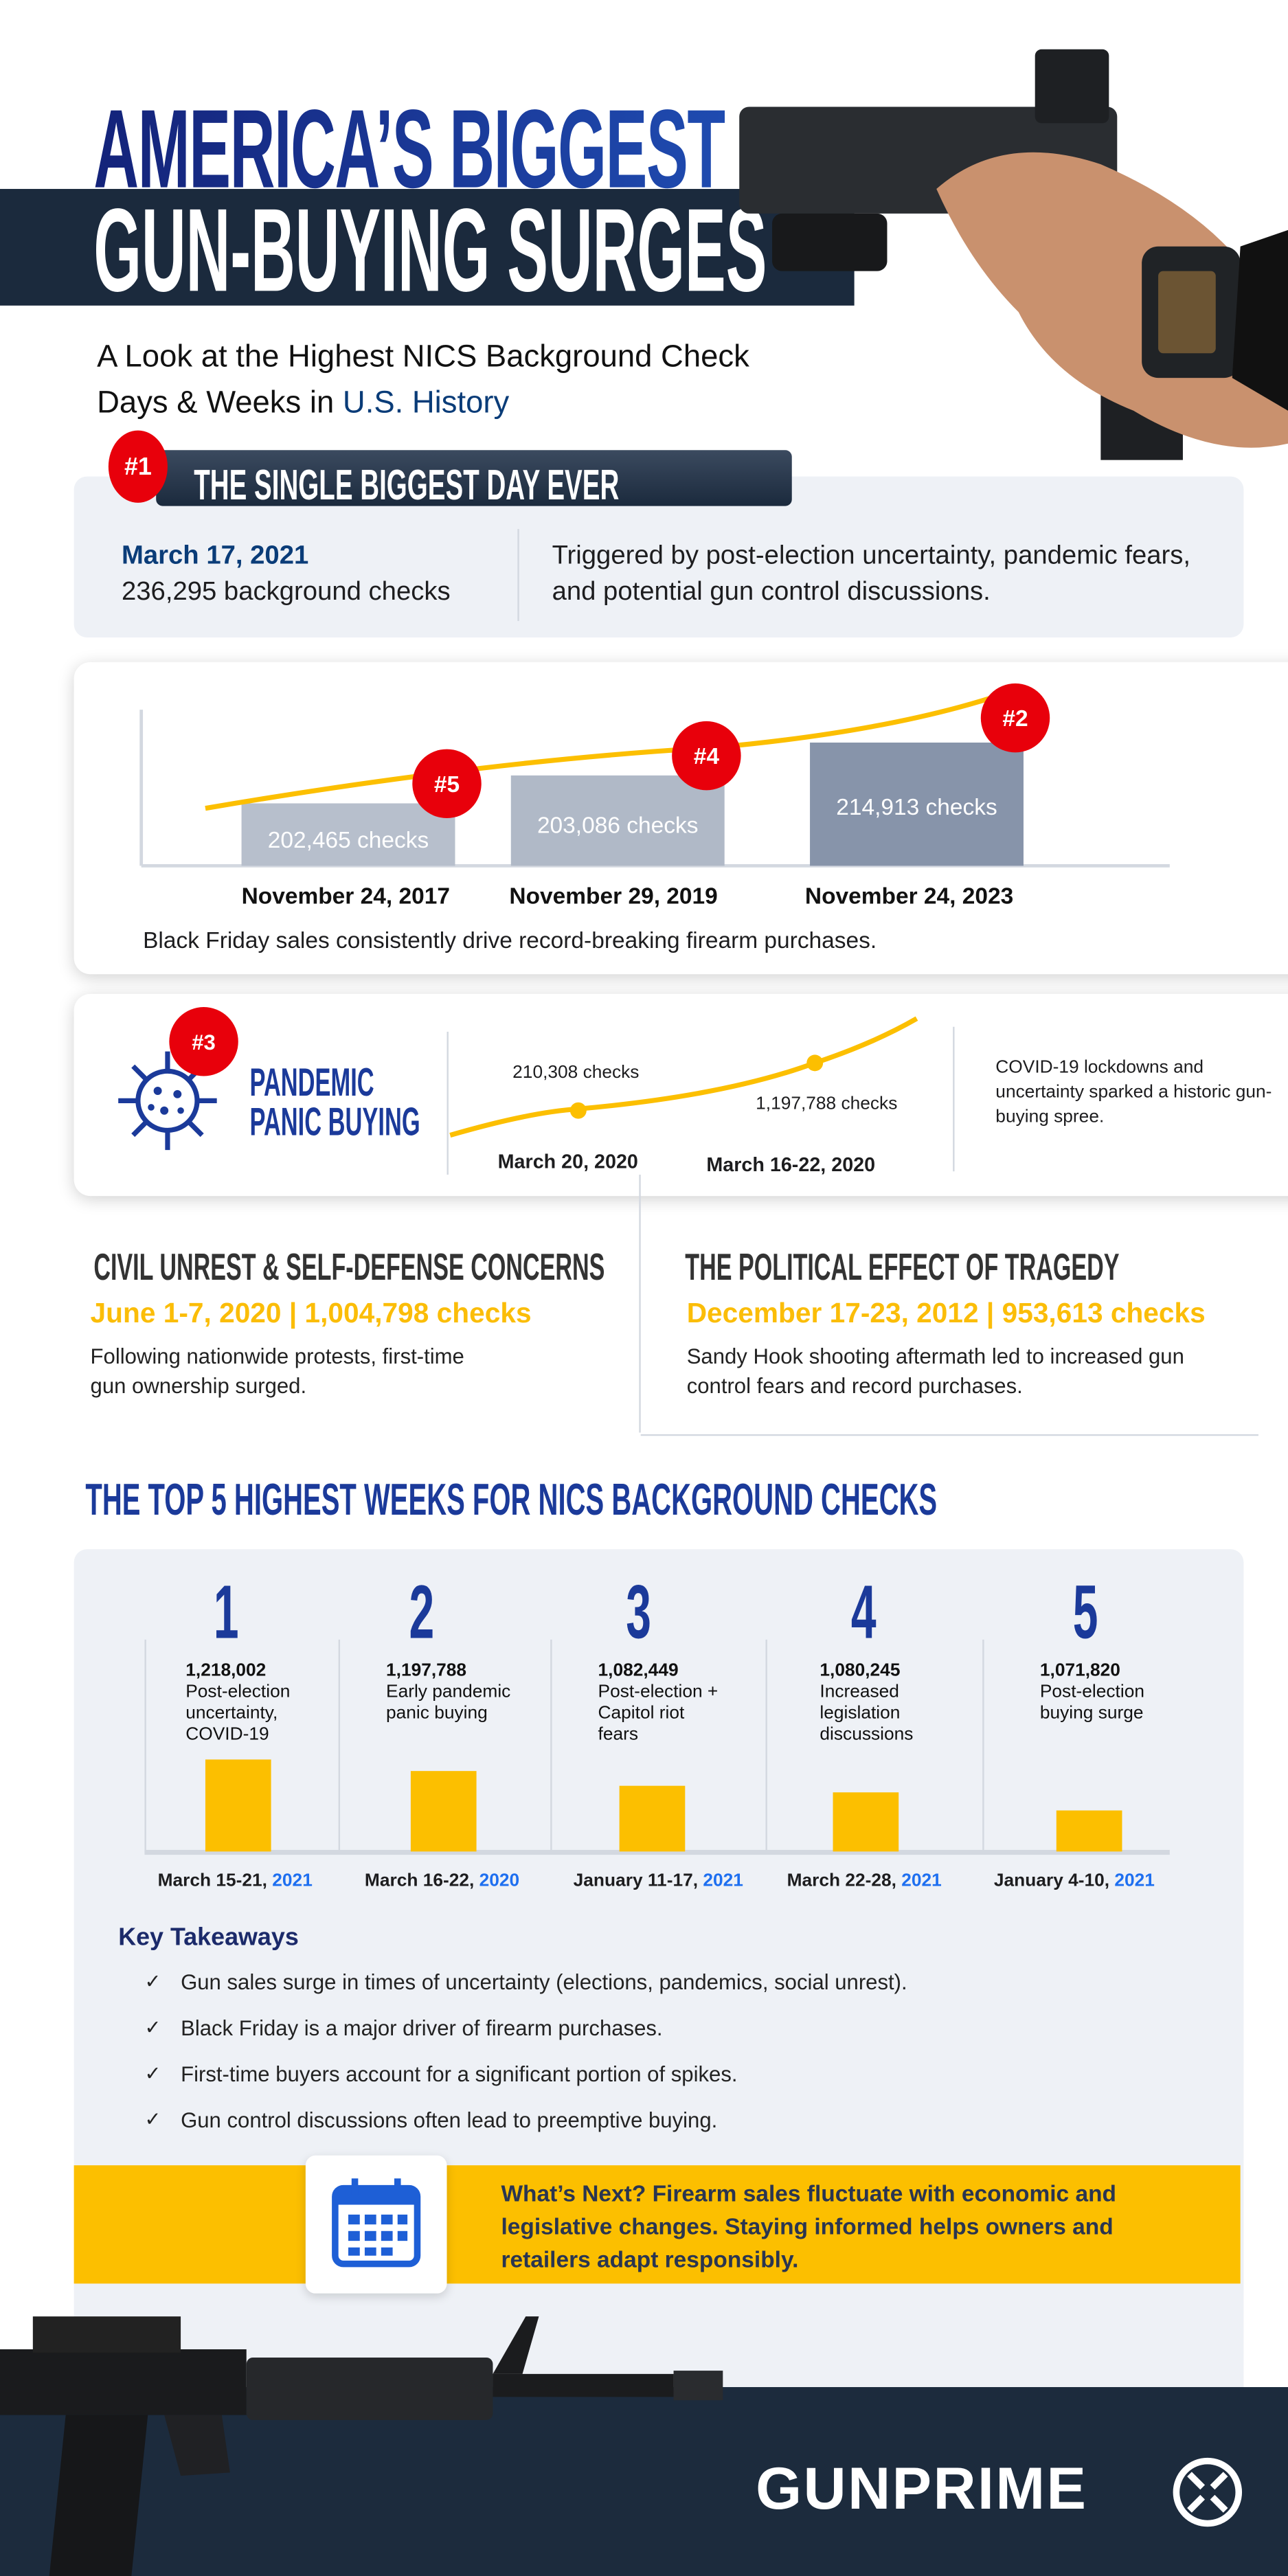 This screenshot has height=2576, width=1288. I want to click on week-5-checks: 1,071,820, so click(1079, 1670).